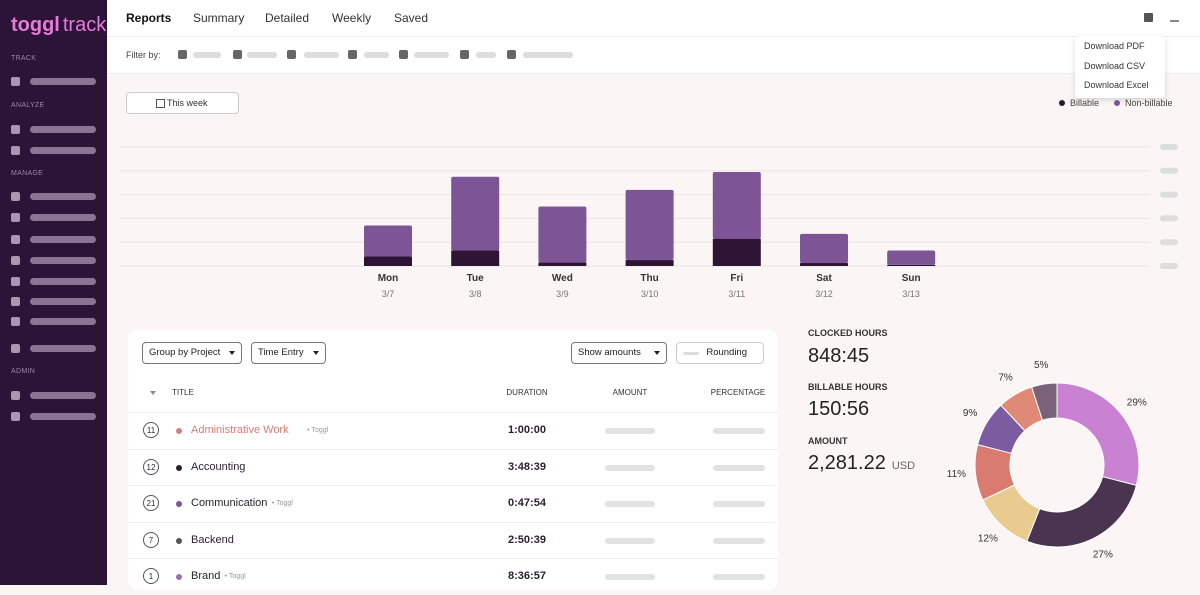 The height and width of the screenshot is (595, 1200). Describe the element at coordinates (1115, 65) in the screenshot. I see `menu-item: Download CSV` at that location.